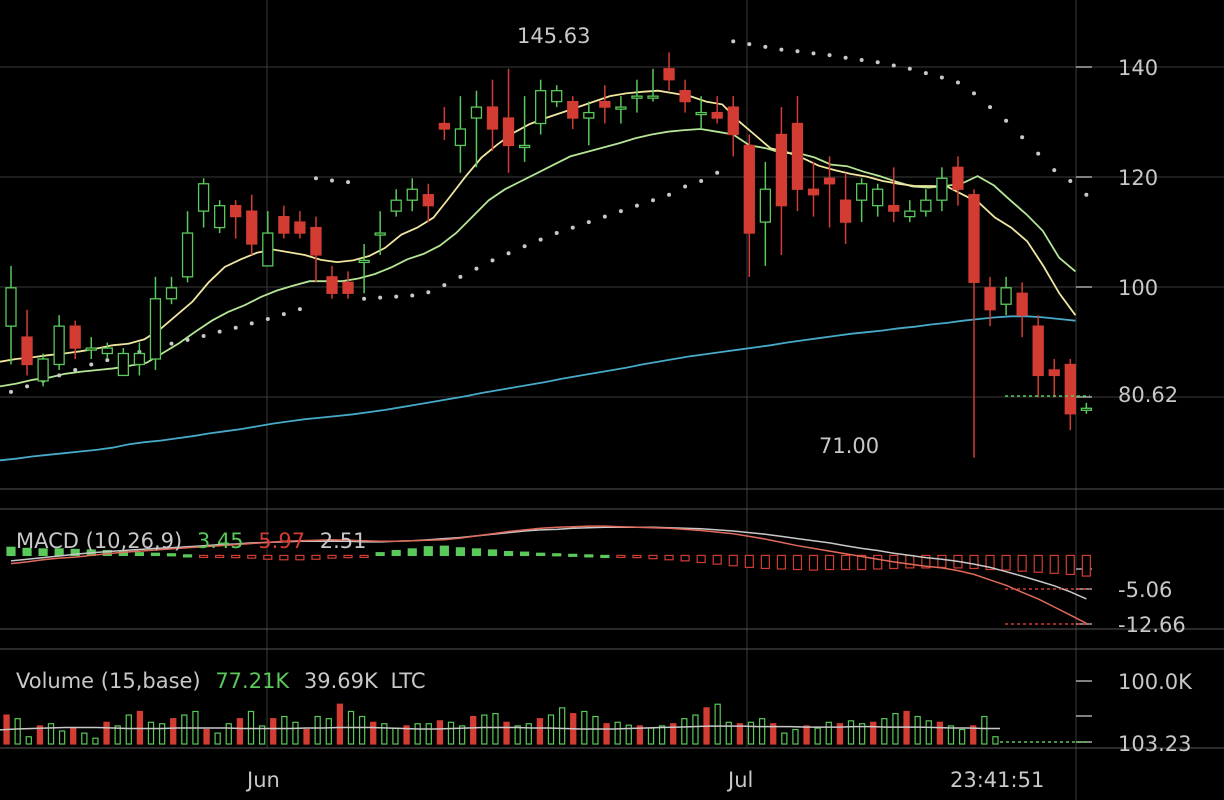 The width and height of the screenshot is (1224, 800). What do you see at coordinates (739, 780) in the screenshot?
I see `time-label-jul: Jul` at bounding box center [739, 780].